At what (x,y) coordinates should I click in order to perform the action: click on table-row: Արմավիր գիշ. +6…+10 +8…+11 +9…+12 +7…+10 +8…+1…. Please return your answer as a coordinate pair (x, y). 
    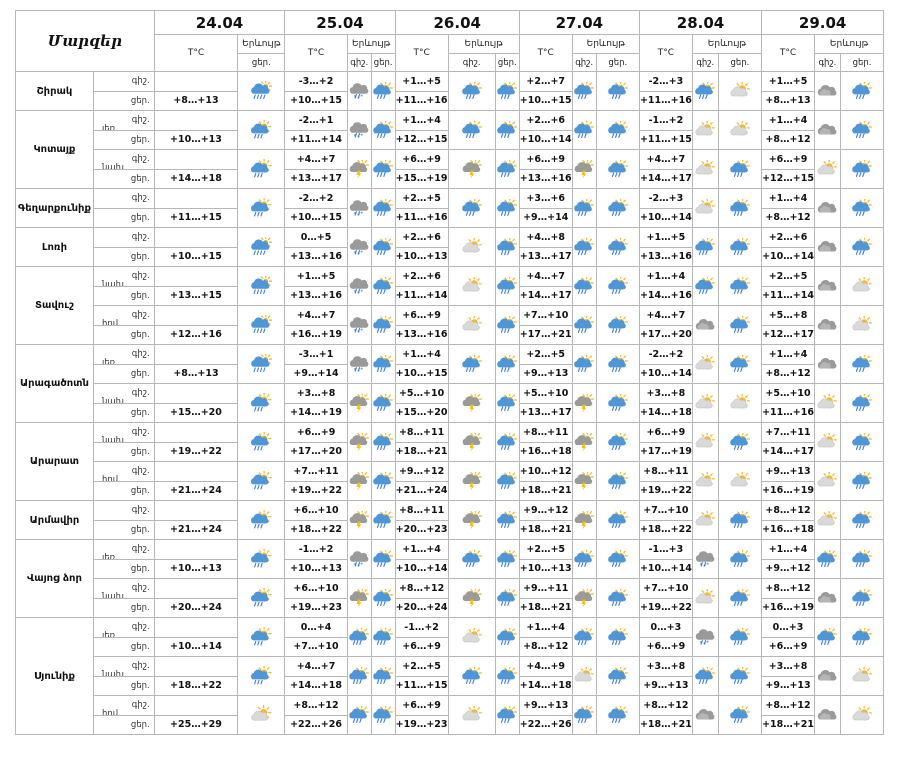
    Looking at the image, I should click on (464, 520).